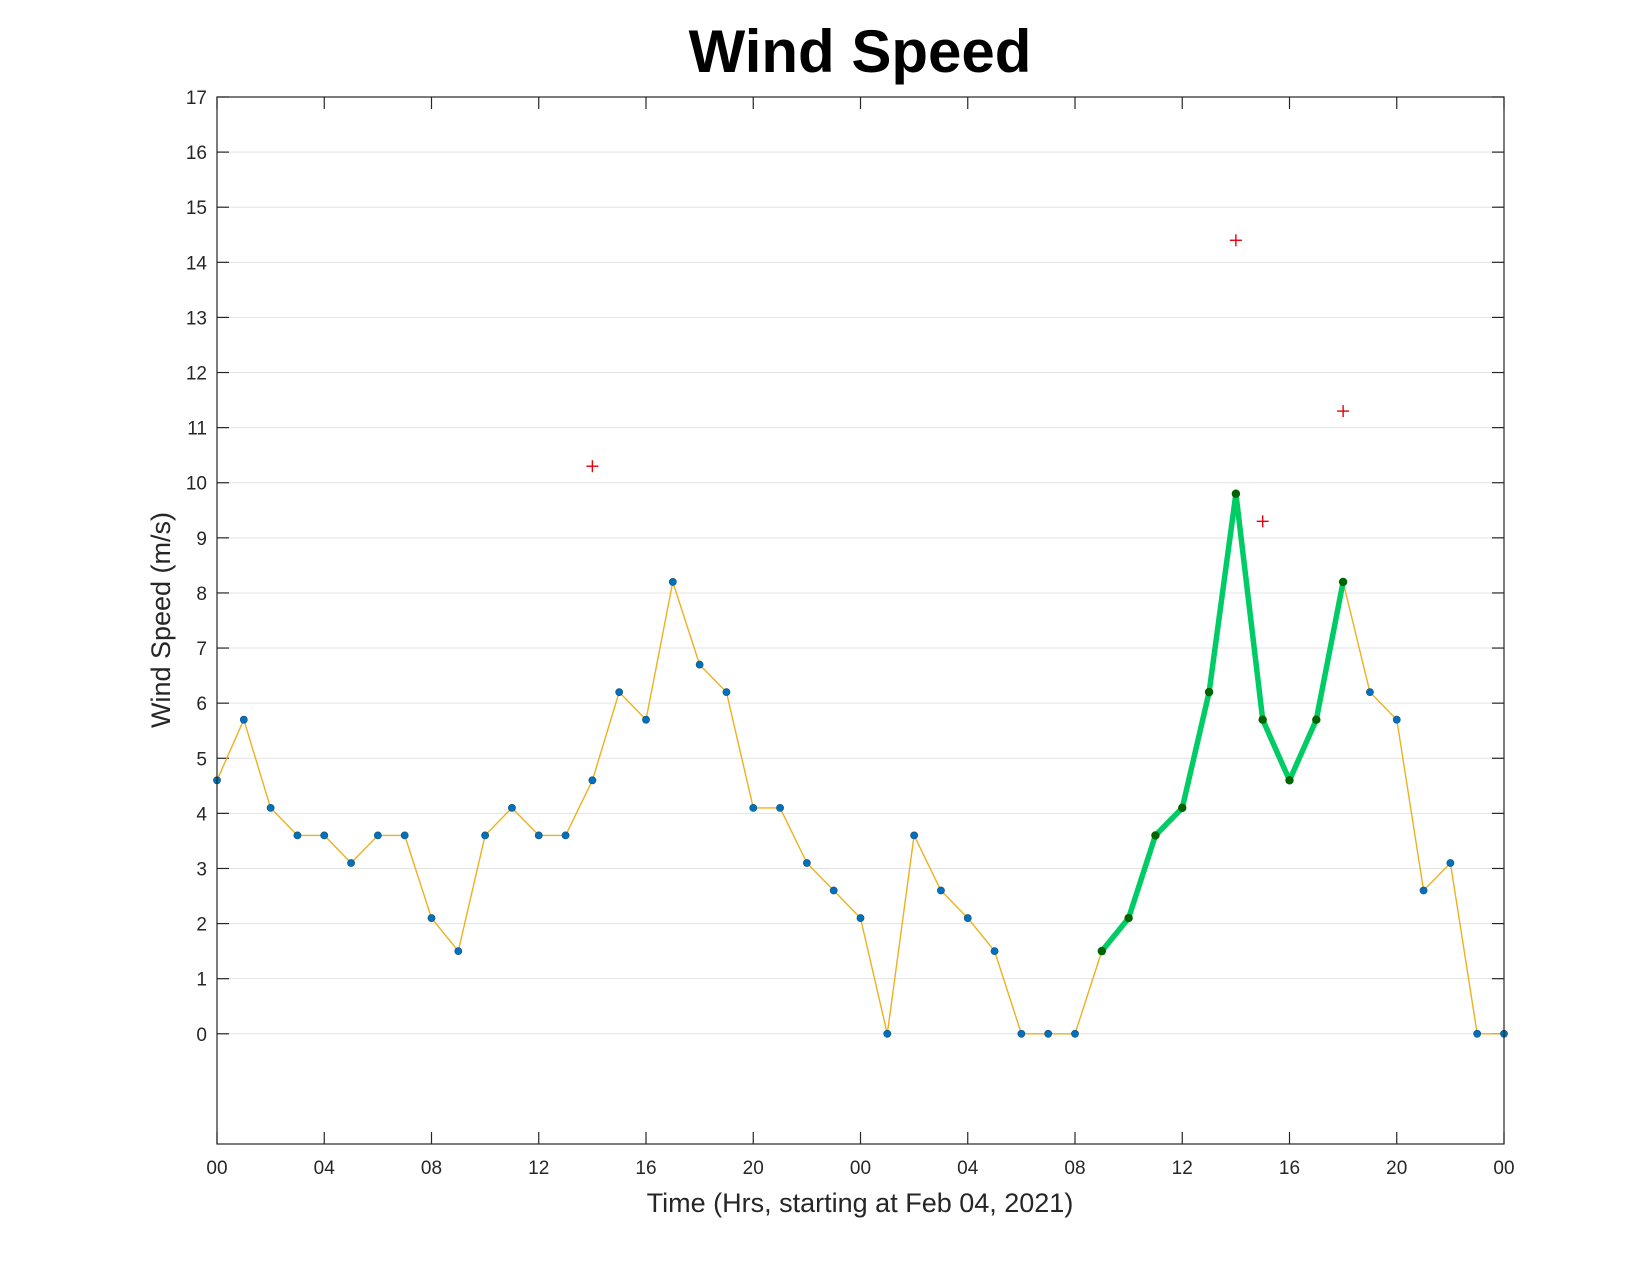 The height and width of the screenshot is (1275, 1650). What do you see at coordinates (201, 869) in the screenshot?
I see `y-tick-label: 3` at bounding box center [201, 869].